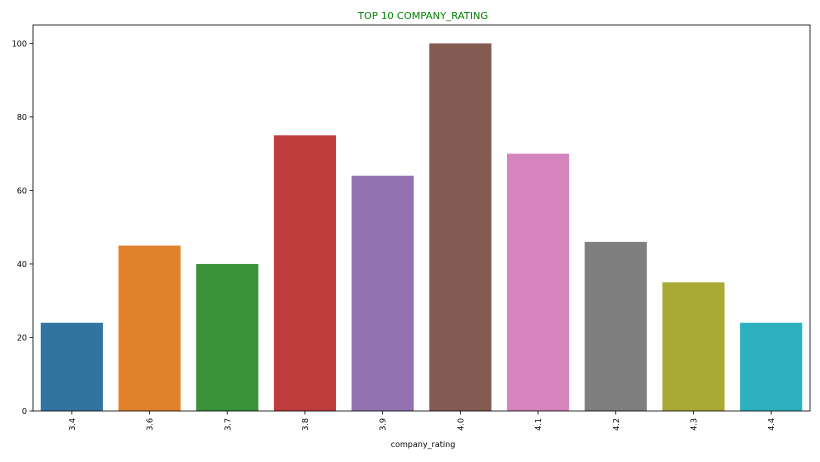  I want to click on y-tick-label: 80, so click(22, 117).